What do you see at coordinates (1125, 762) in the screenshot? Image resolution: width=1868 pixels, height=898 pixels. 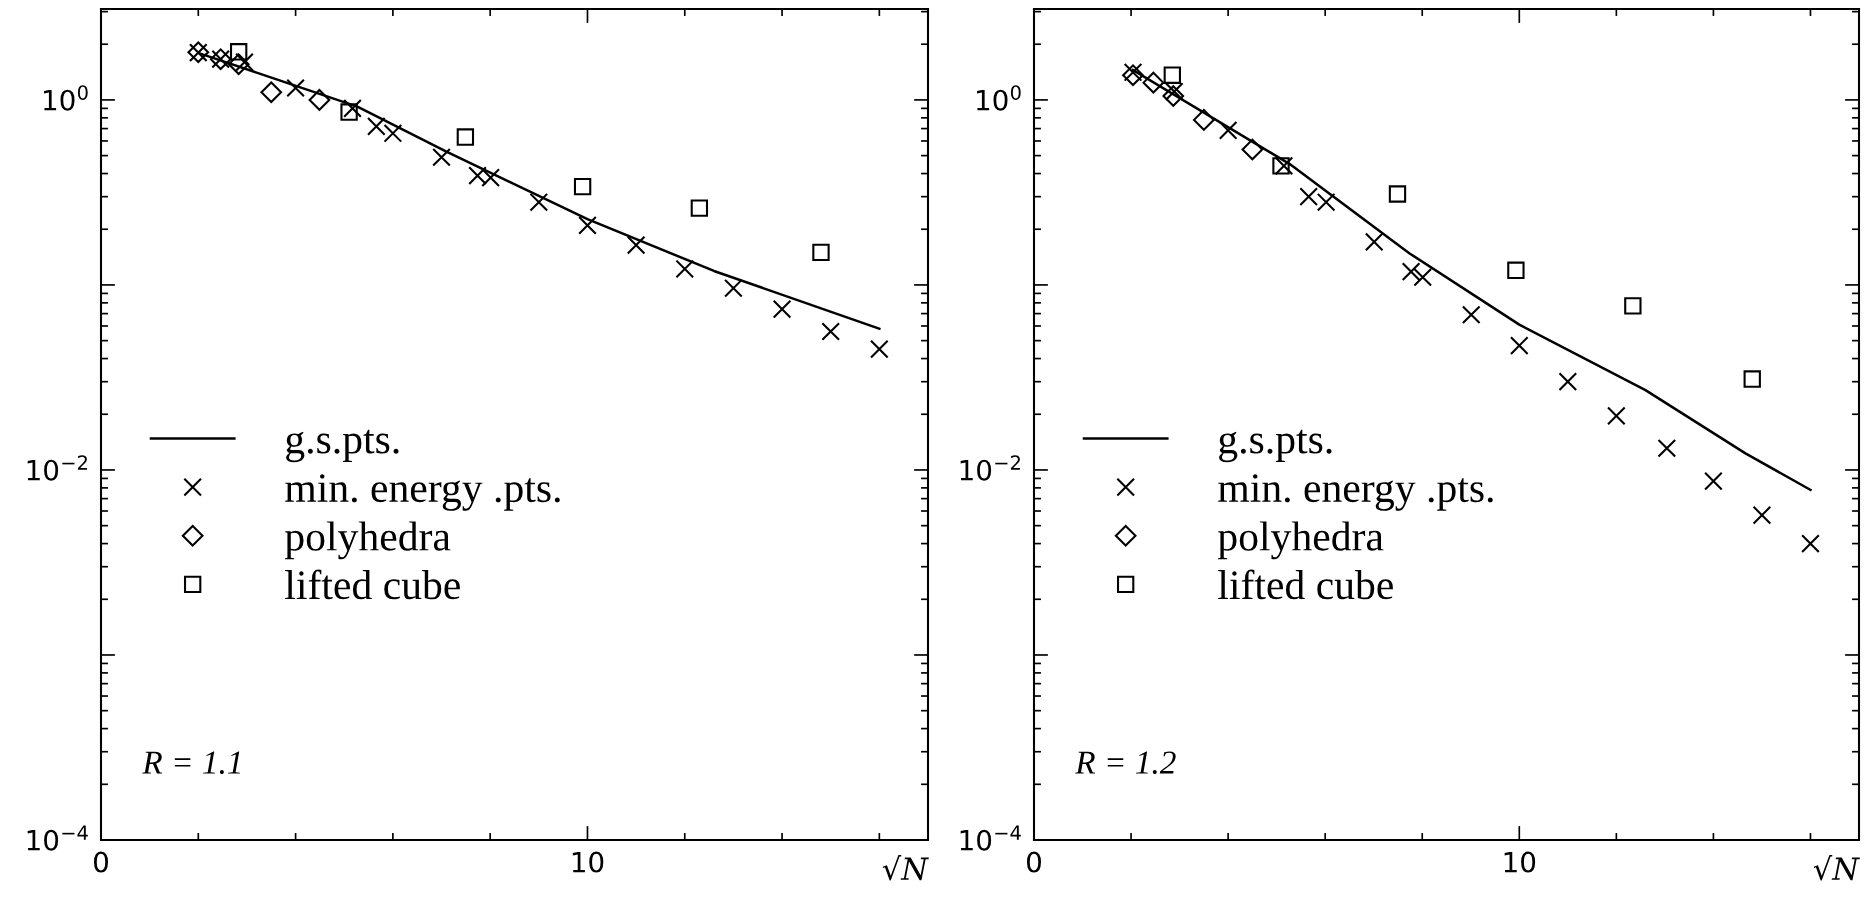 I see `annotation: R = 1.2` at bounding box center [1125, 762].